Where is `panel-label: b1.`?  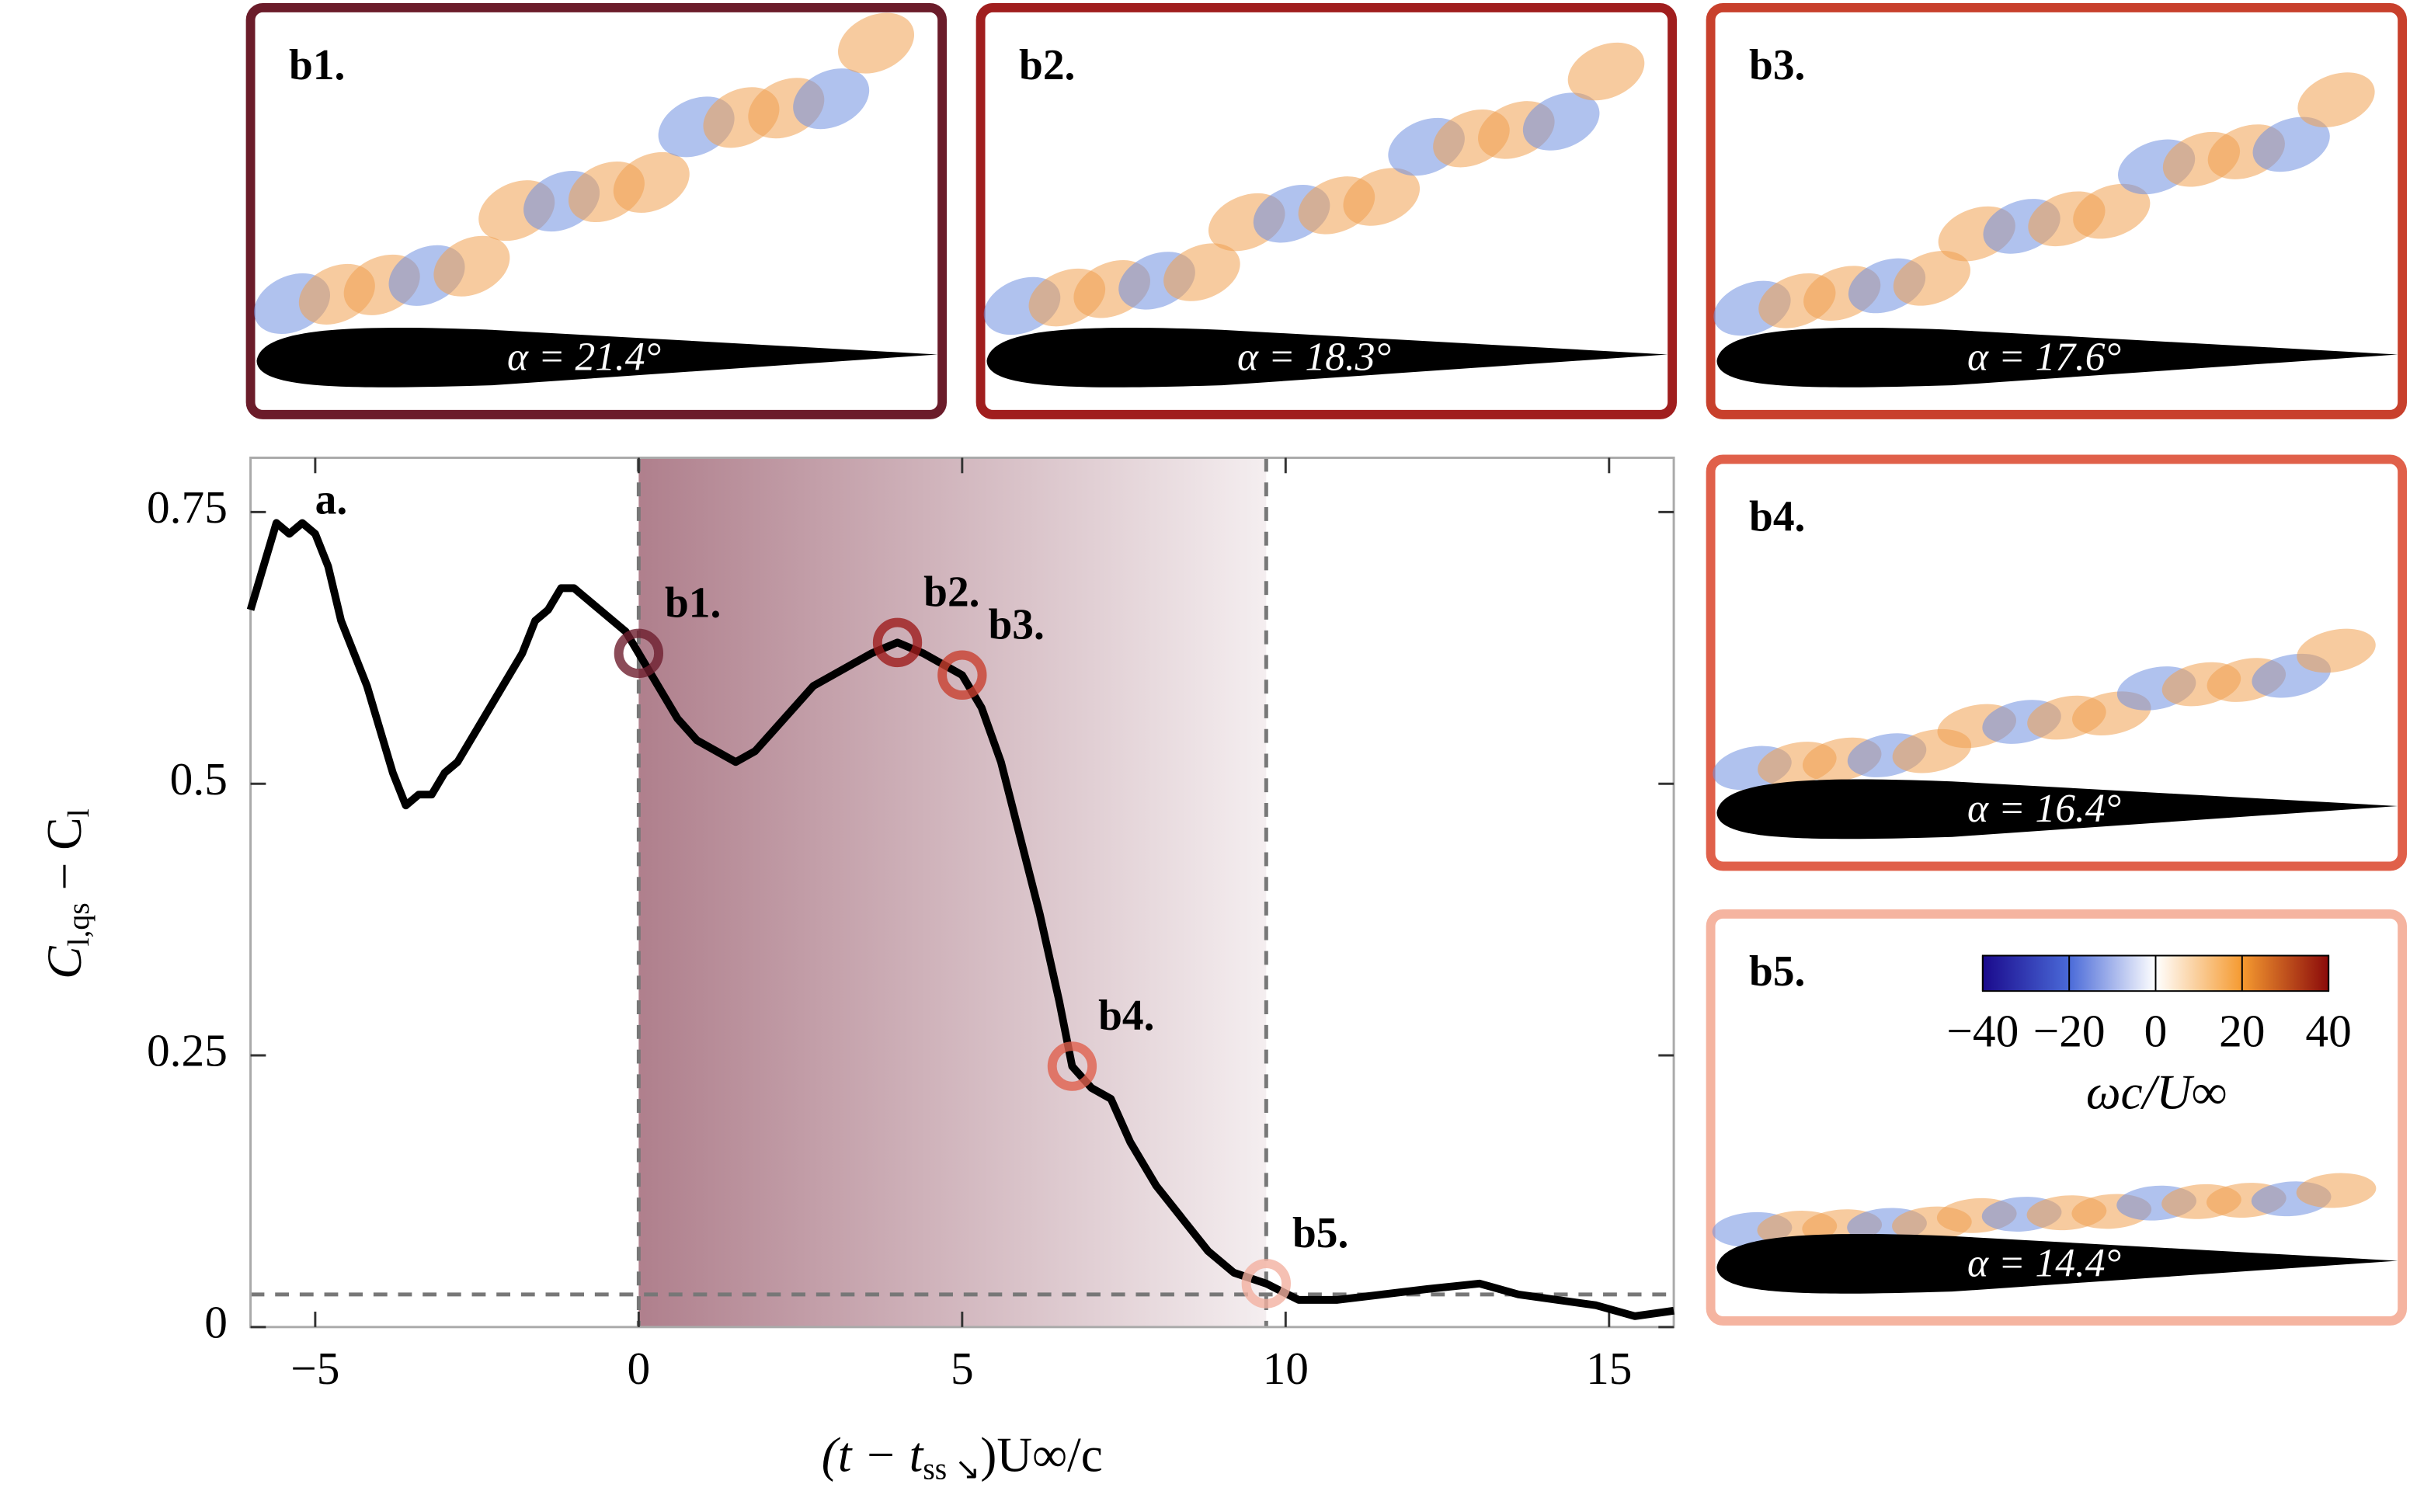
panel-label: b1. is located at coordinates (317, 65).